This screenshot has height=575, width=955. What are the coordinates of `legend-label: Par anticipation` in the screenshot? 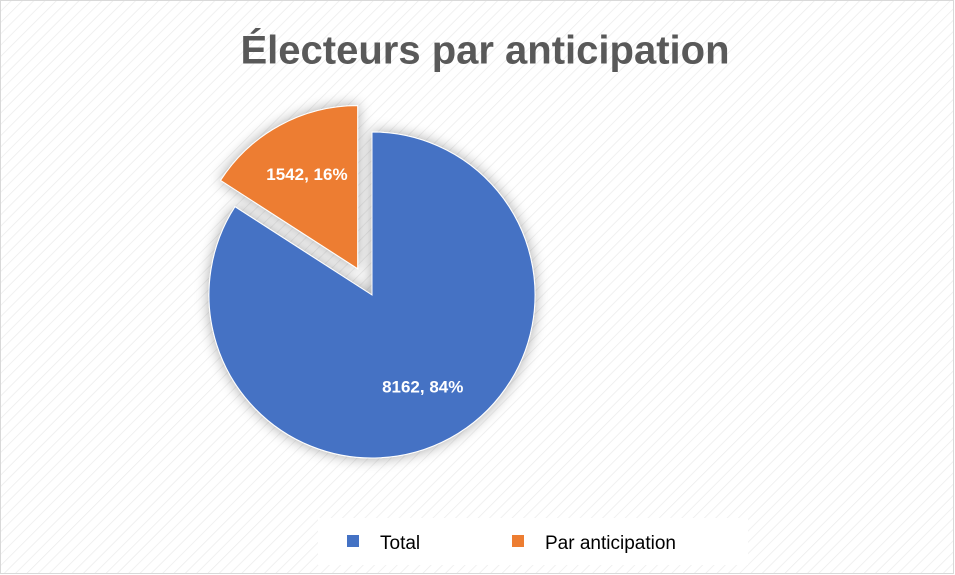 It's located at (610, 543).